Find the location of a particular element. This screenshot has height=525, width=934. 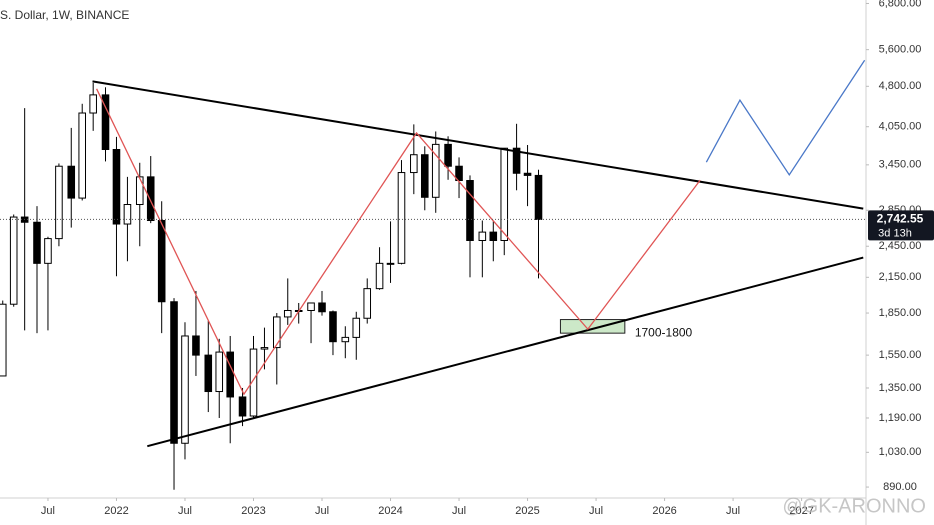

y-tick-label: 1,030.00 is located at coordinates (900, 452).